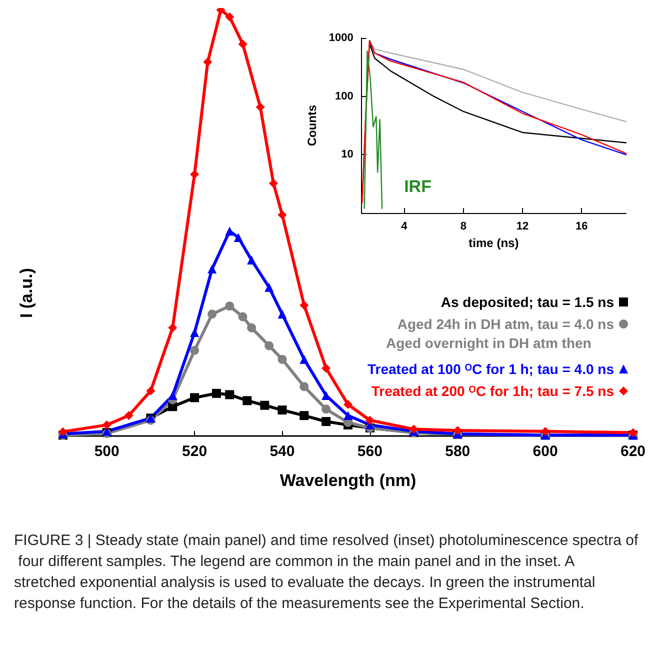 The image size is (657, 666). I want to click on x-axis-title: time (ns), so click(493, 243).